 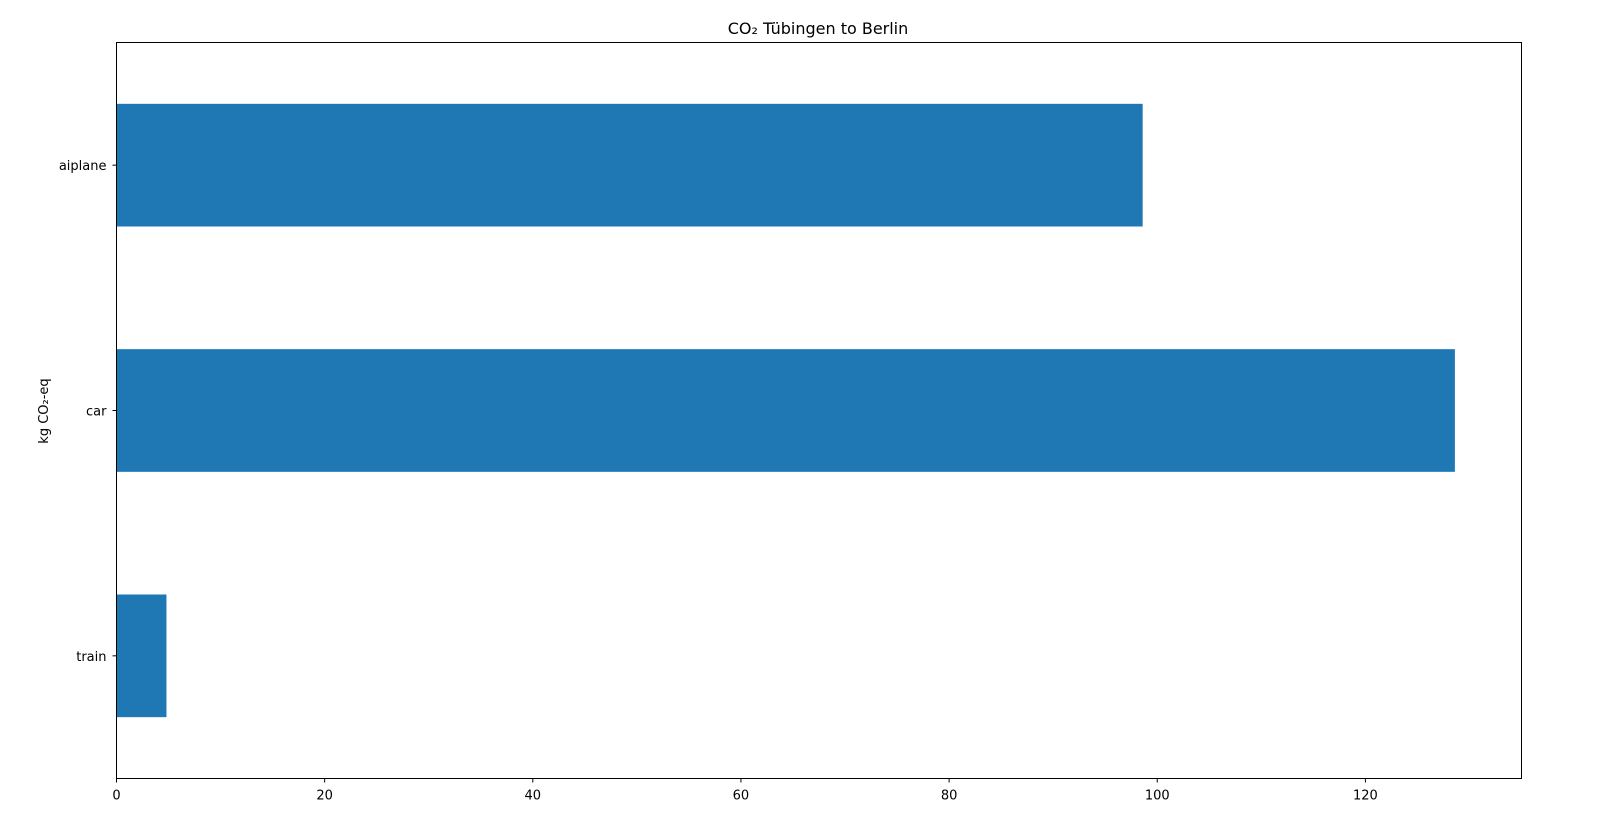 What do you see at coordinates (96, 412) in the screenshot?
I see `y-tick-label: car` at bounding box center [96, 412].